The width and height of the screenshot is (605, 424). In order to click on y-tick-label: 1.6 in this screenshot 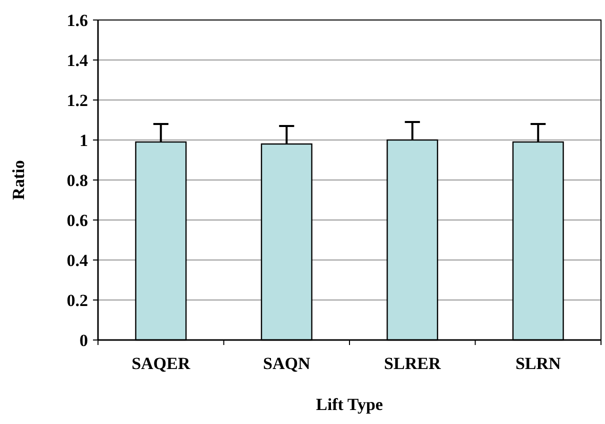, I will do `click(77, 20)`.